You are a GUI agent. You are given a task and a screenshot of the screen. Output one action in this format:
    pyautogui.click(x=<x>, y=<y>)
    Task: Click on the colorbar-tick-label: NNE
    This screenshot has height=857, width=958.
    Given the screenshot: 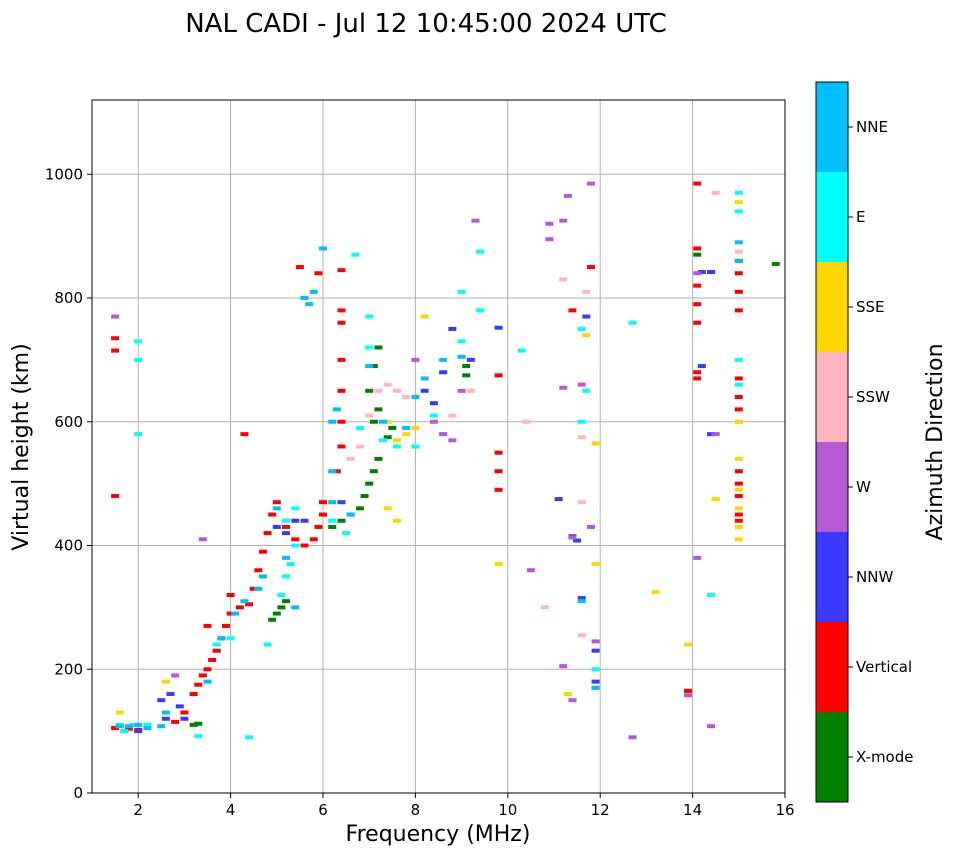 What is the action you would take?
    pyautogui.click(x=872, y=127)
    